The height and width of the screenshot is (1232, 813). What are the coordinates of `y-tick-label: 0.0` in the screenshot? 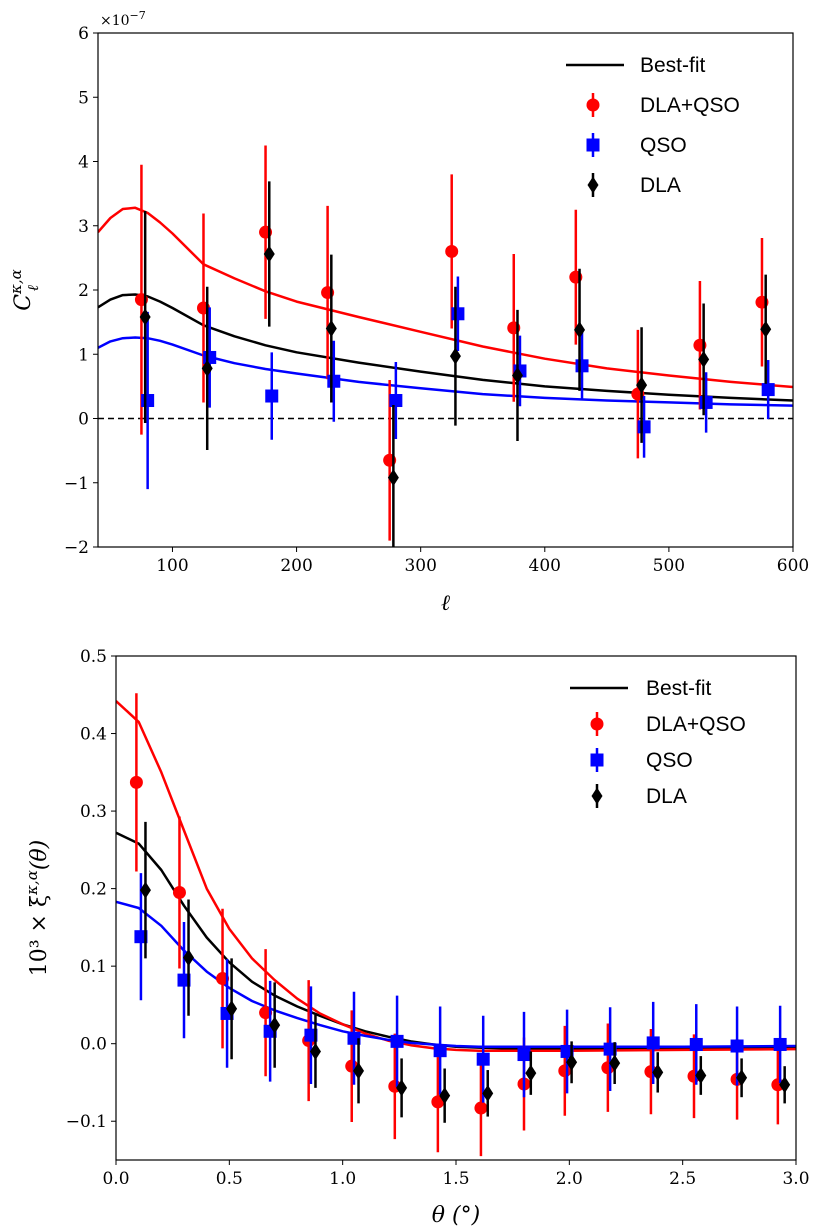 It's located at (93, 1045).